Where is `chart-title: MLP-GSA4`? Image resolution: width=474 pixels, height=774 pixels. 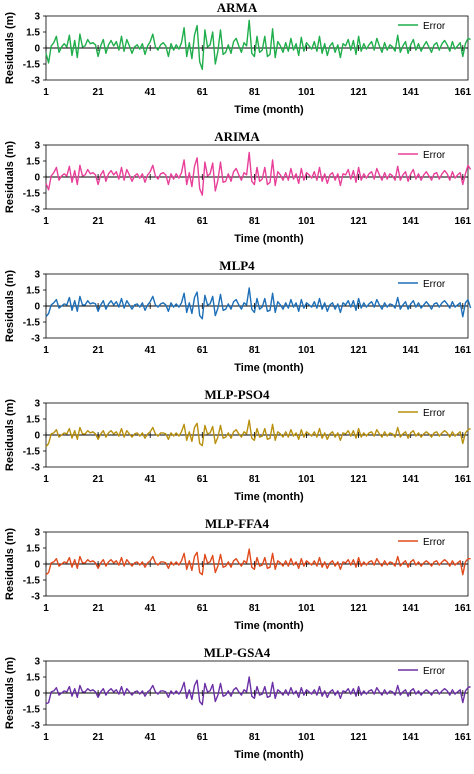 chart-title: MLP-GSA4 is located at coordinates (237, 652).